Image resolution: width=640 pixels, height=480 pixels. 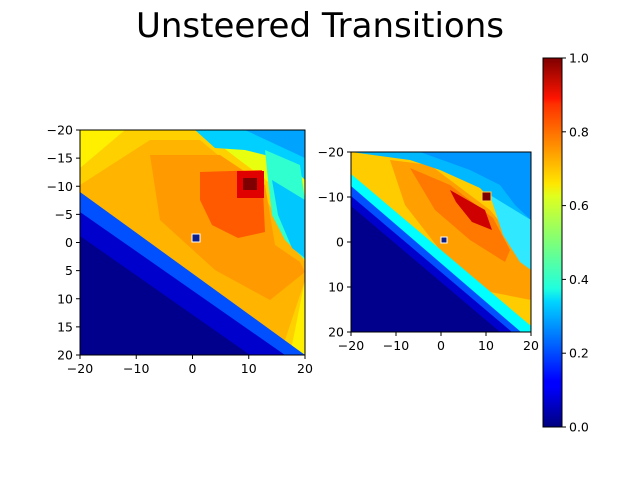 I want to click on y-tick-label: 15, so click(x=65, y=326).